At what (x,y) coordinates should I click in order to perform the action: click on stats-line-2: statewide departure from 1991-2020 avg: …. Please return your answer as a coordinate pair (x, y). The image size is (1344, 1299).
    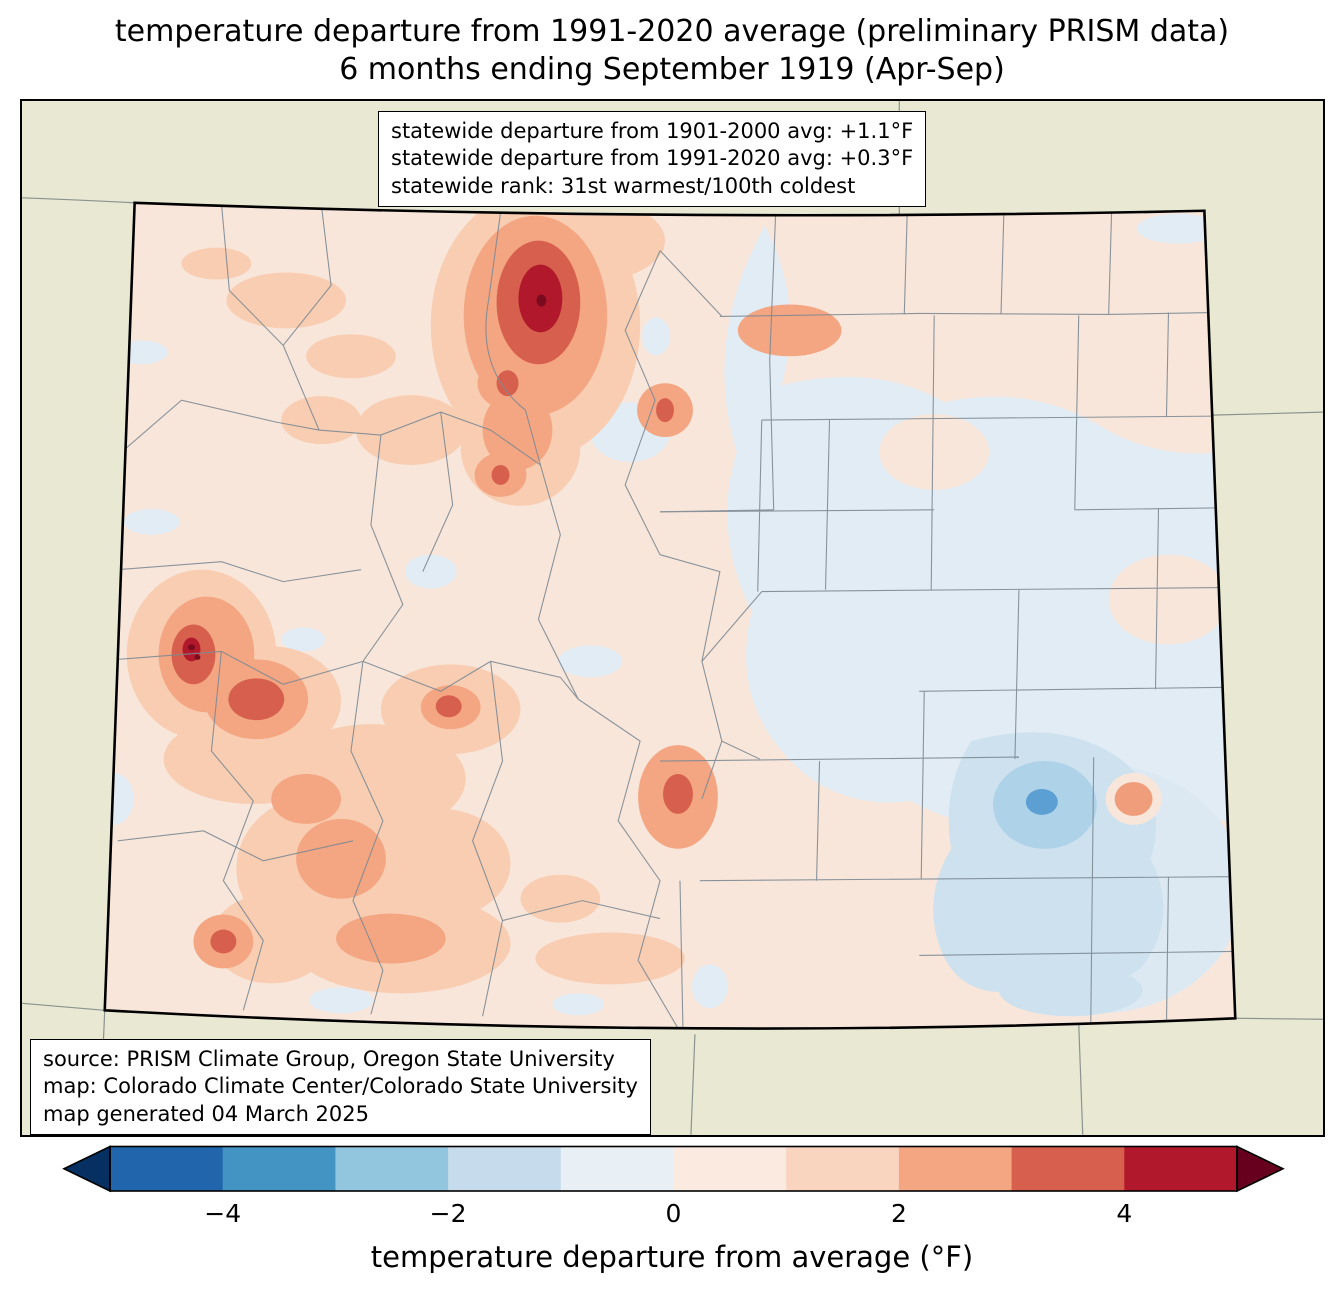
    Looking at the image, I should click on (652, 158).